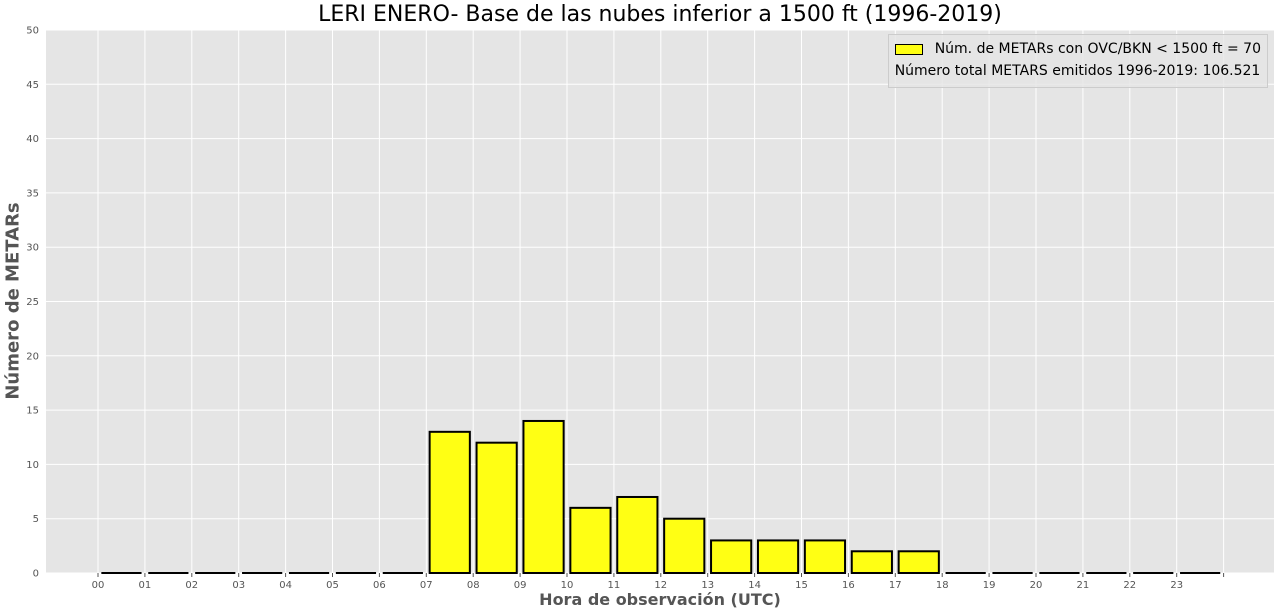 Image resolution: width=1280 pixels, height=616 pixels. What do you see at coordinates (848, 585) in the screenshot?
I see `x-tick-label: 16` at bounding box center [848, 585].